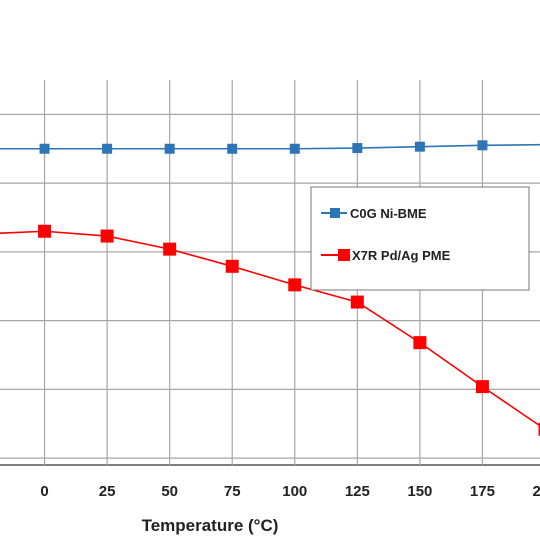  Describe the element at coordinates (536, 491) in the screenshot. I see `x-tick-label: 200` at that location.